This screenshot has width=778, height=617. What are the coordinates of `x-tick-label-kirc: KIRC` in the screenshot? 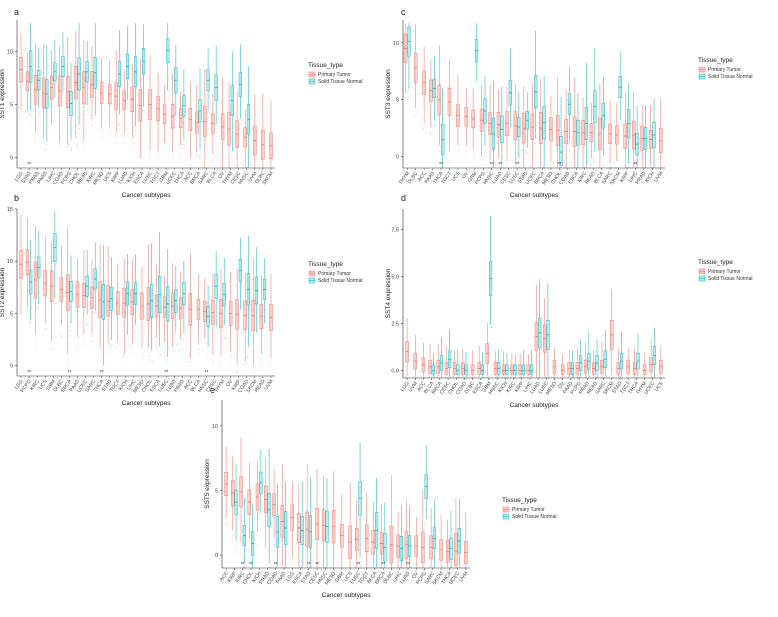 It's located at (241, 577).